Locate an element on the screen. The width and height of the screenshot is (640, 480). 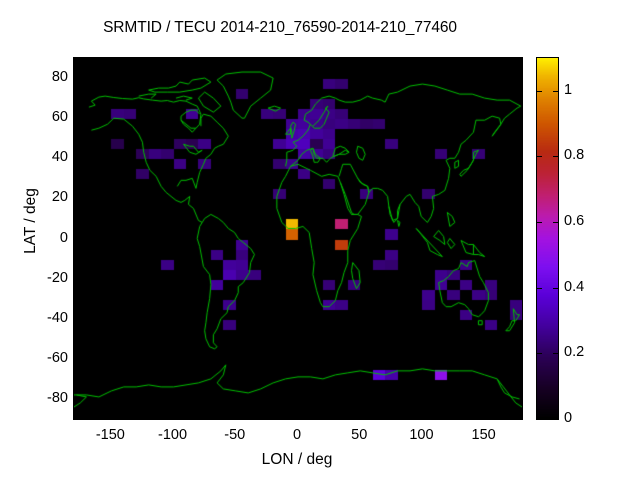
y-tick-label: -20 is located at coordinates (57, 277).